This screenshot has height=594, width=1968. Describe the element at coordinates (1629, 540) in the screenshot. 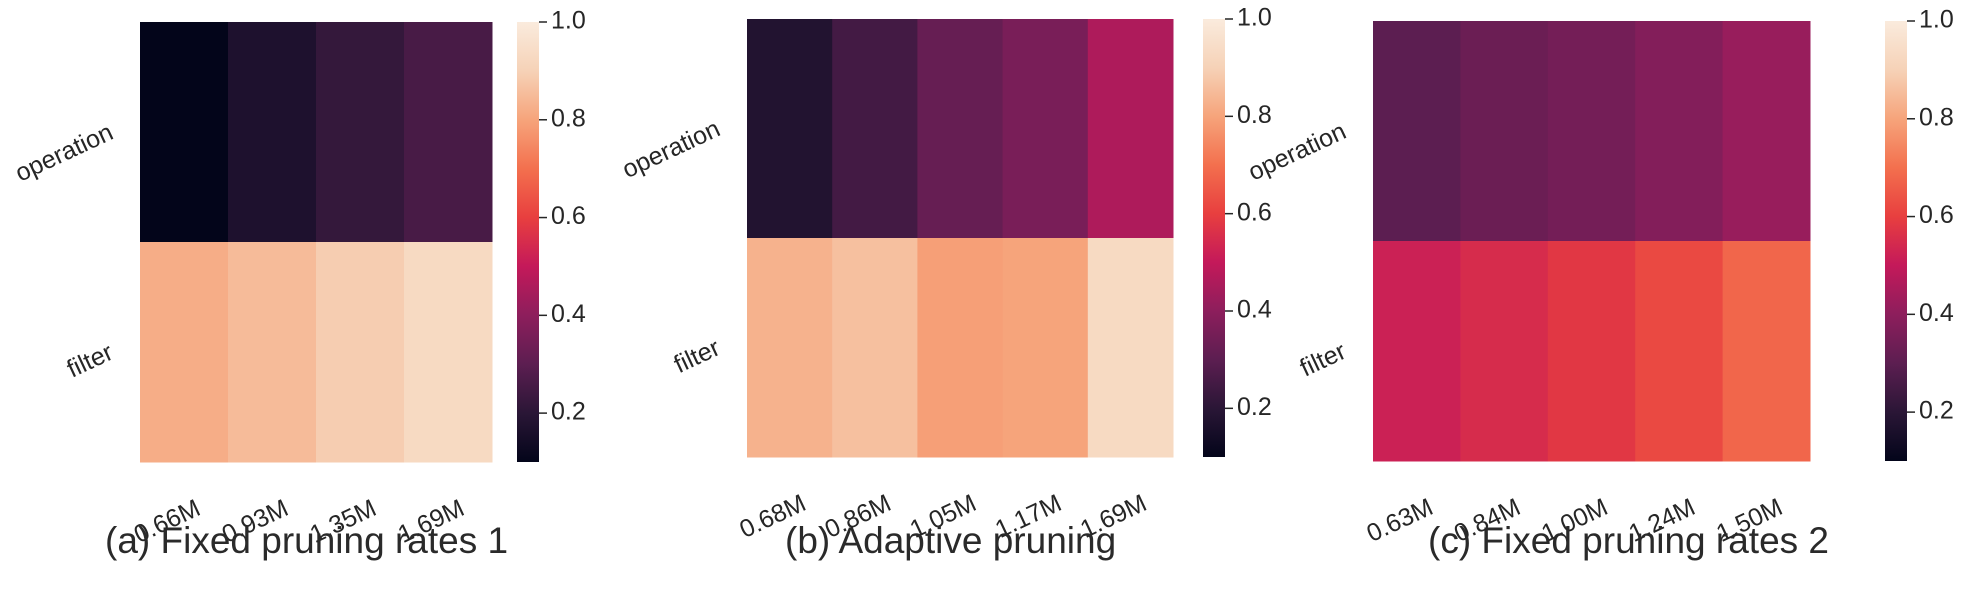

I see `caption-c: (c) Fixed pruning rates 2` at that location.